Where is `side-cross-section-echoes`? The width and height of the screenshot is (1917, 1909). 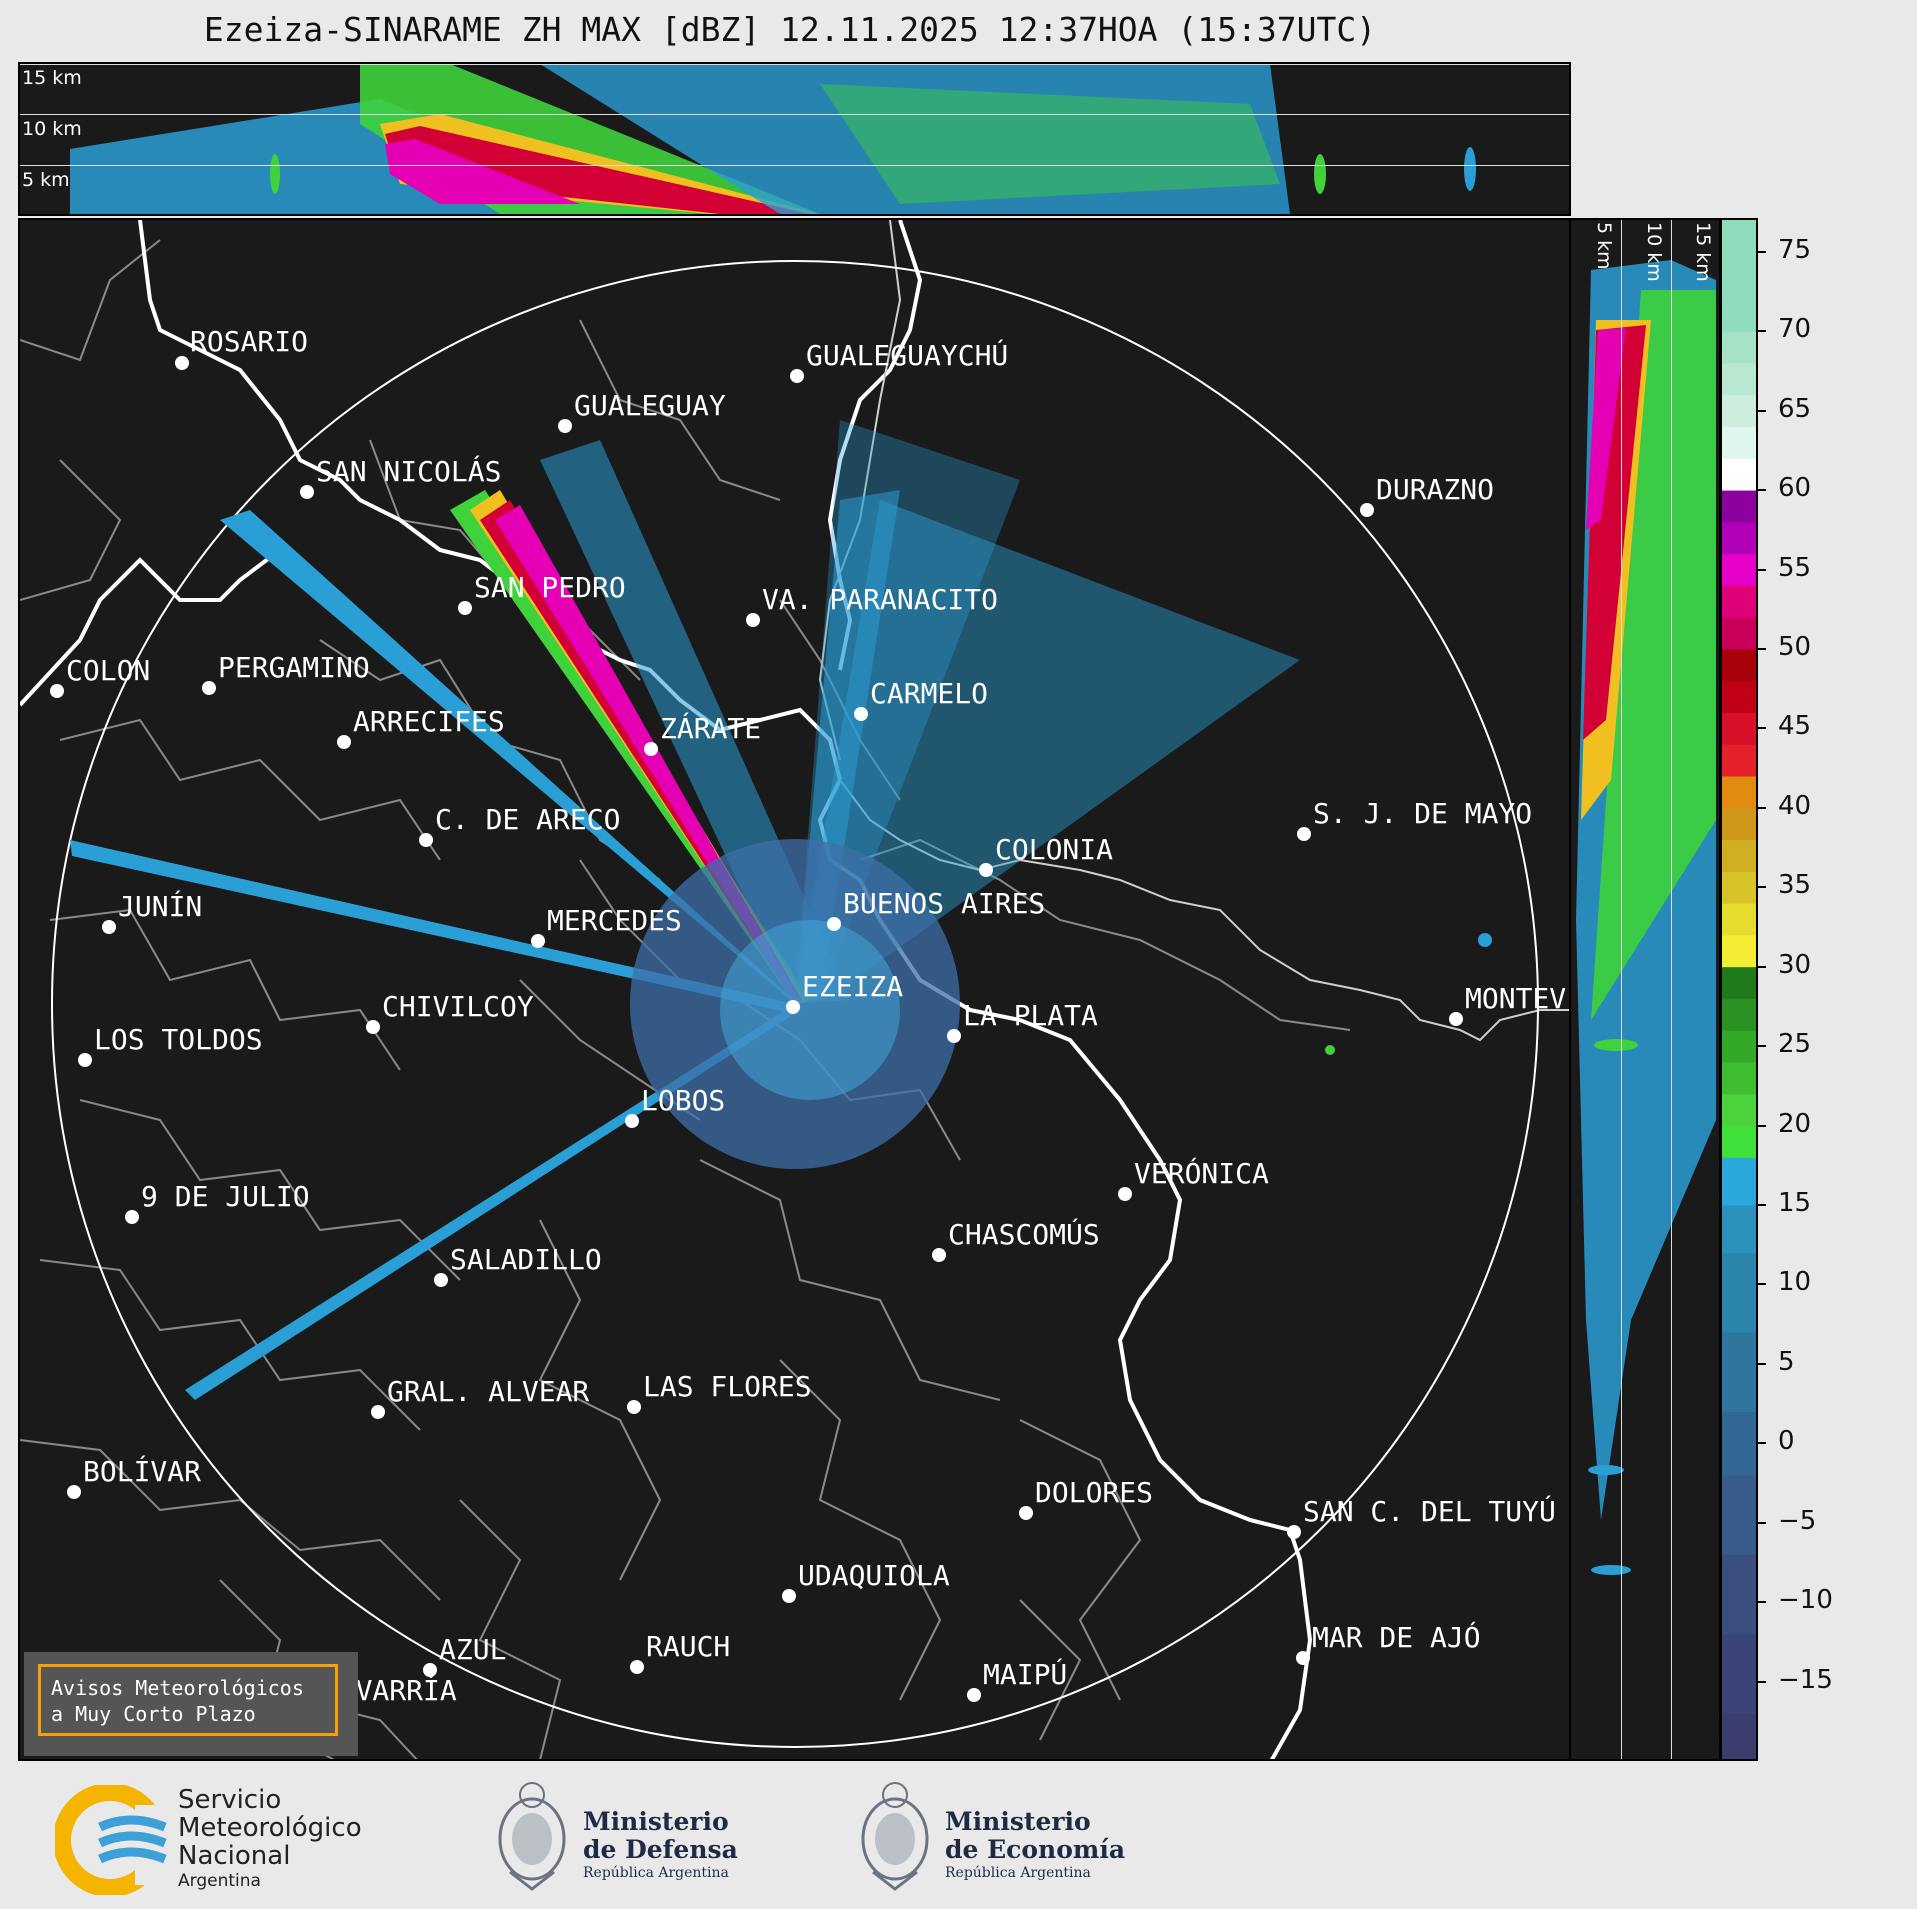 side-cross-section-echoes is located at coordinates (1646, 917).